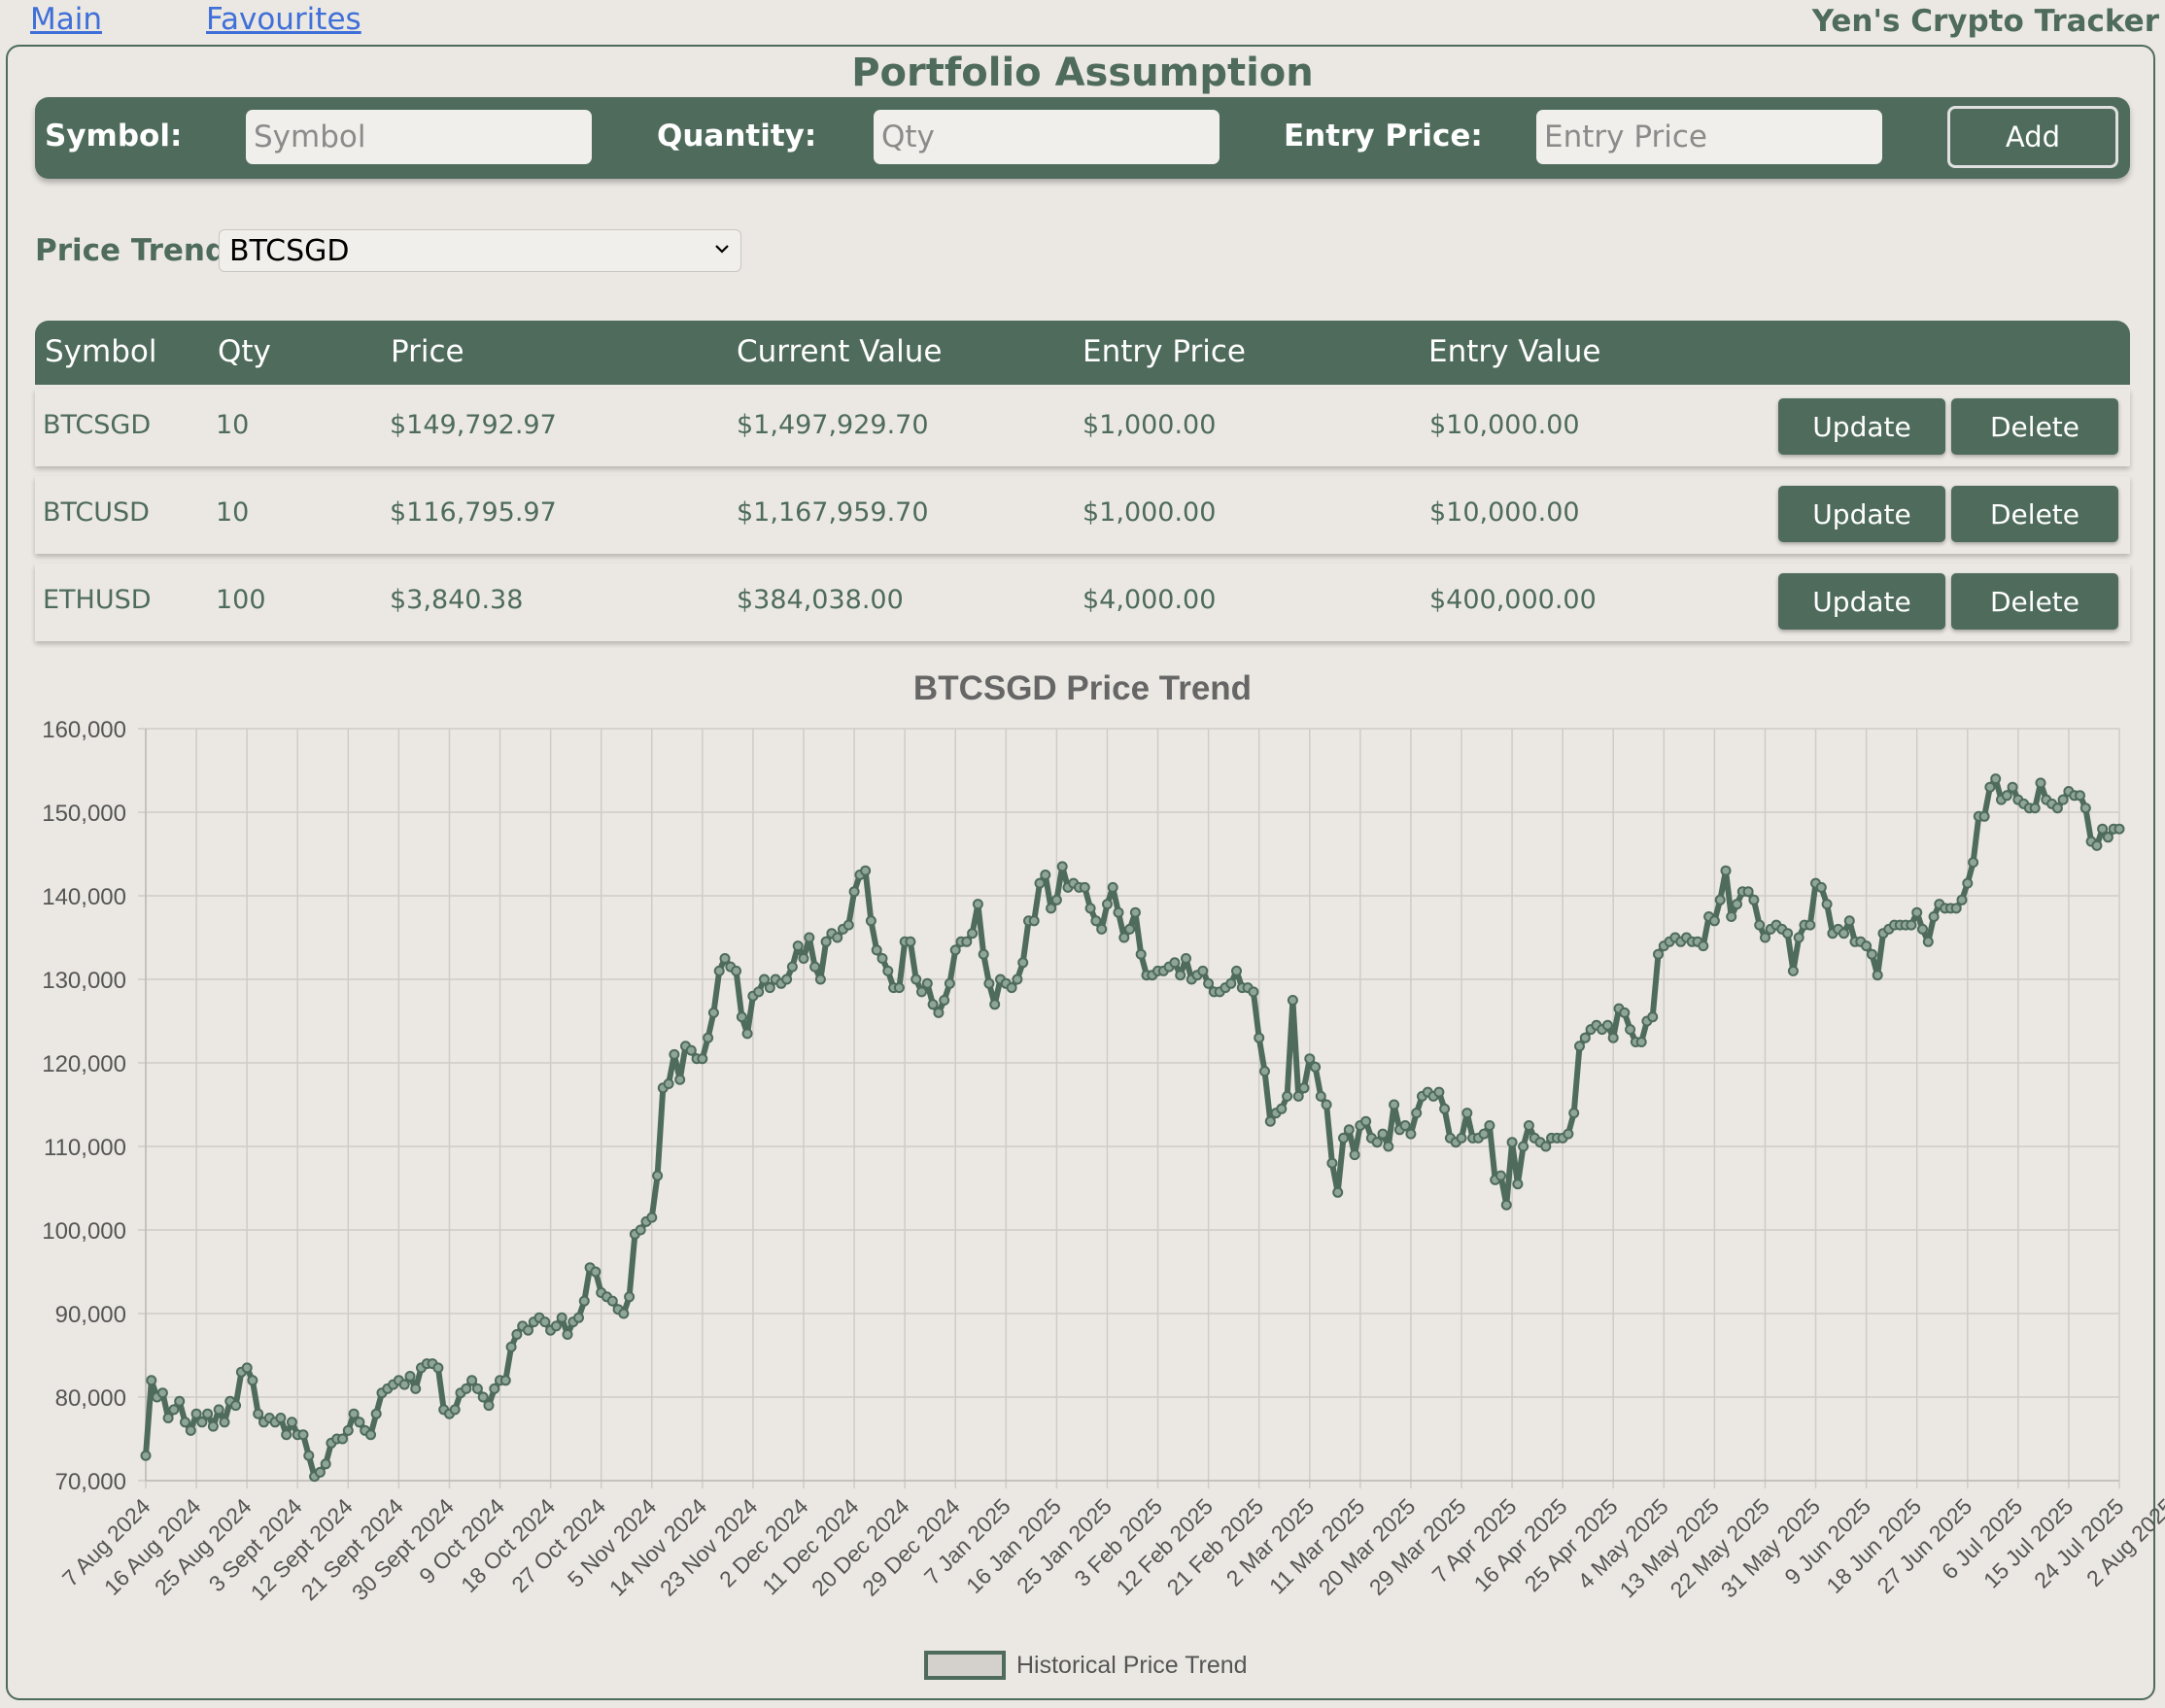 The height and width of the screenshot is (1708, 2165). I want to click on symbol-input, so click(419, 137).